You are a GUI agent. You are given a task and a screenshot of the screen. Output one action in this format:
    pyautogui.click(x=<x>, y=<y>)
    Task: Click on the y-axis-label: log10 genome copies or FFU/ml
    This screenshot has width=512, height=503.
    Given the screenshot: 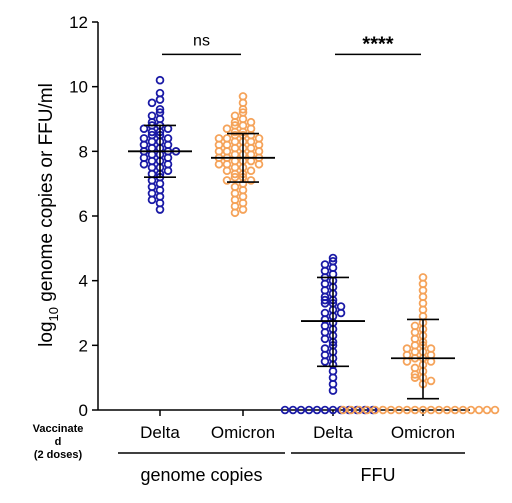 What is the action you would take?
    pyautogui.click(x=48, y=215)
    